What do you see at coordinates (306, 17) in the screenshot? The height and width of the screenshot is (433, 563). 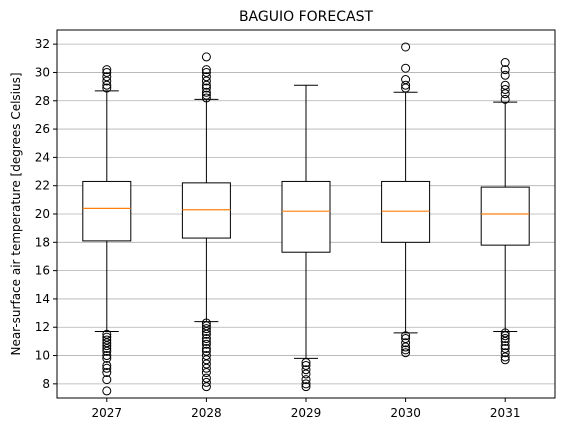 I see `chart-title: BAGUIO FORECAST` at bounding box center [306, 17].